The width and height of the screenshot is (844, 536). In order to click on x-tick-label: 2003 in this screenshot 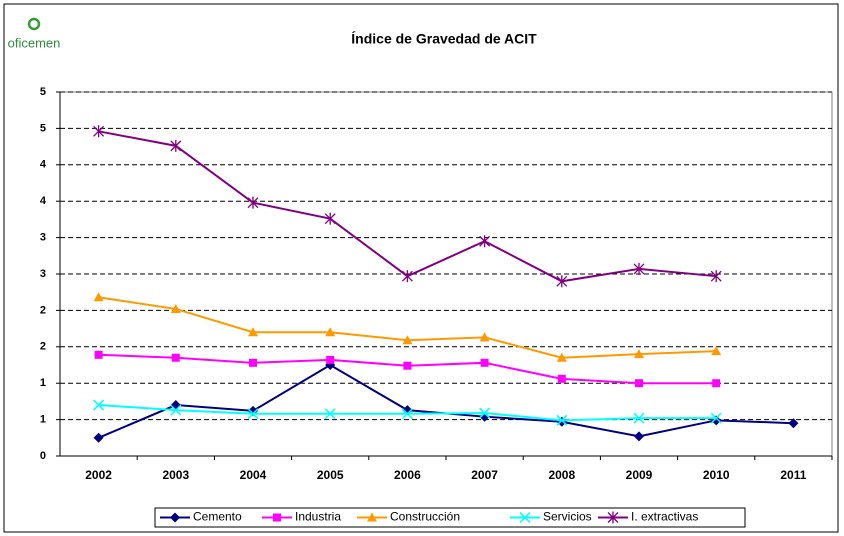, I will do `click(175, 475)`.